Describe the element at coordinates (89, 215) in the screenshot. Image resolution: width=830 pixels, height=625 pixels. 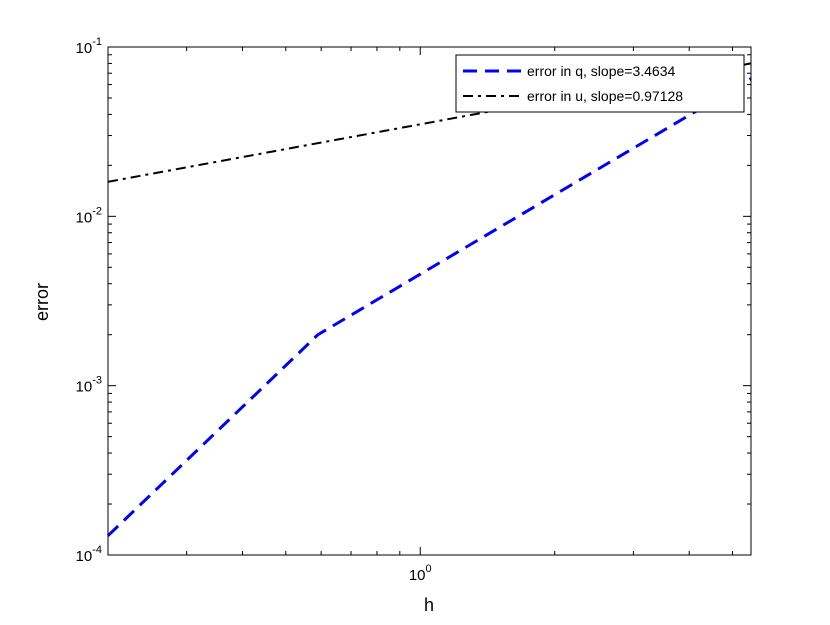
I see `y-tick-label-2: 10⁻²` at that location.